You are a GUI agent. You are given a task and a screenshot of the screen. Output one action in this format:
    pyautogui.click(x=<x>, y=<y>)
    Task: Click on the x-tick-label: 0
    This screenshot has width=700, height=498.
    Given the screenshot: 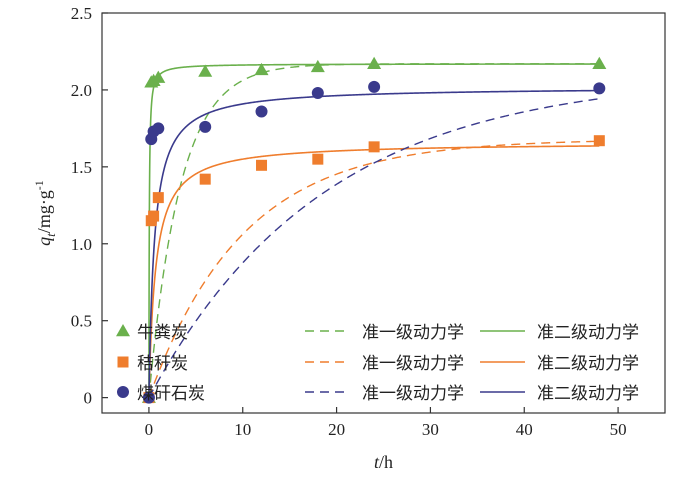 What is the action you would take?
    pyautogui.click(x=149, y=429)
    